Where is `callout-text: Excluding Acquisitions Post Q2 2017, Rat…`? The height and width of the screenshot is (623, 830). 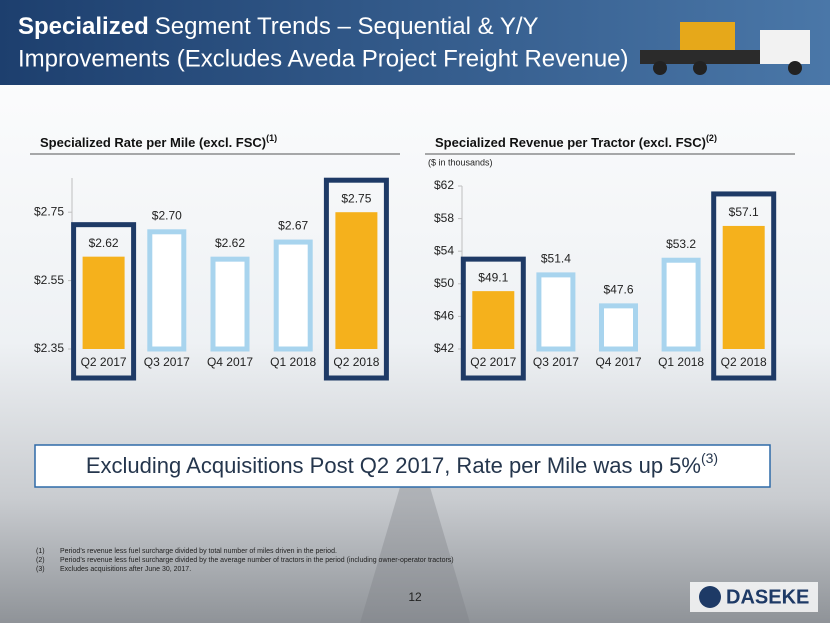 callout-text: Excluding Acquisitions Post Q2 2017, Rat… is located at coordinates (393, 465).